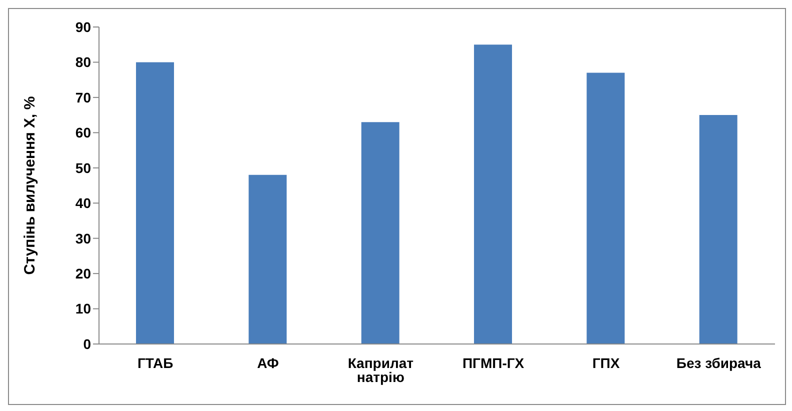 This screenshot has height=411, width=792. Describe the element at coordinates (83, 97) in the screenshot. I see `y-tick-label: 70` at that location.